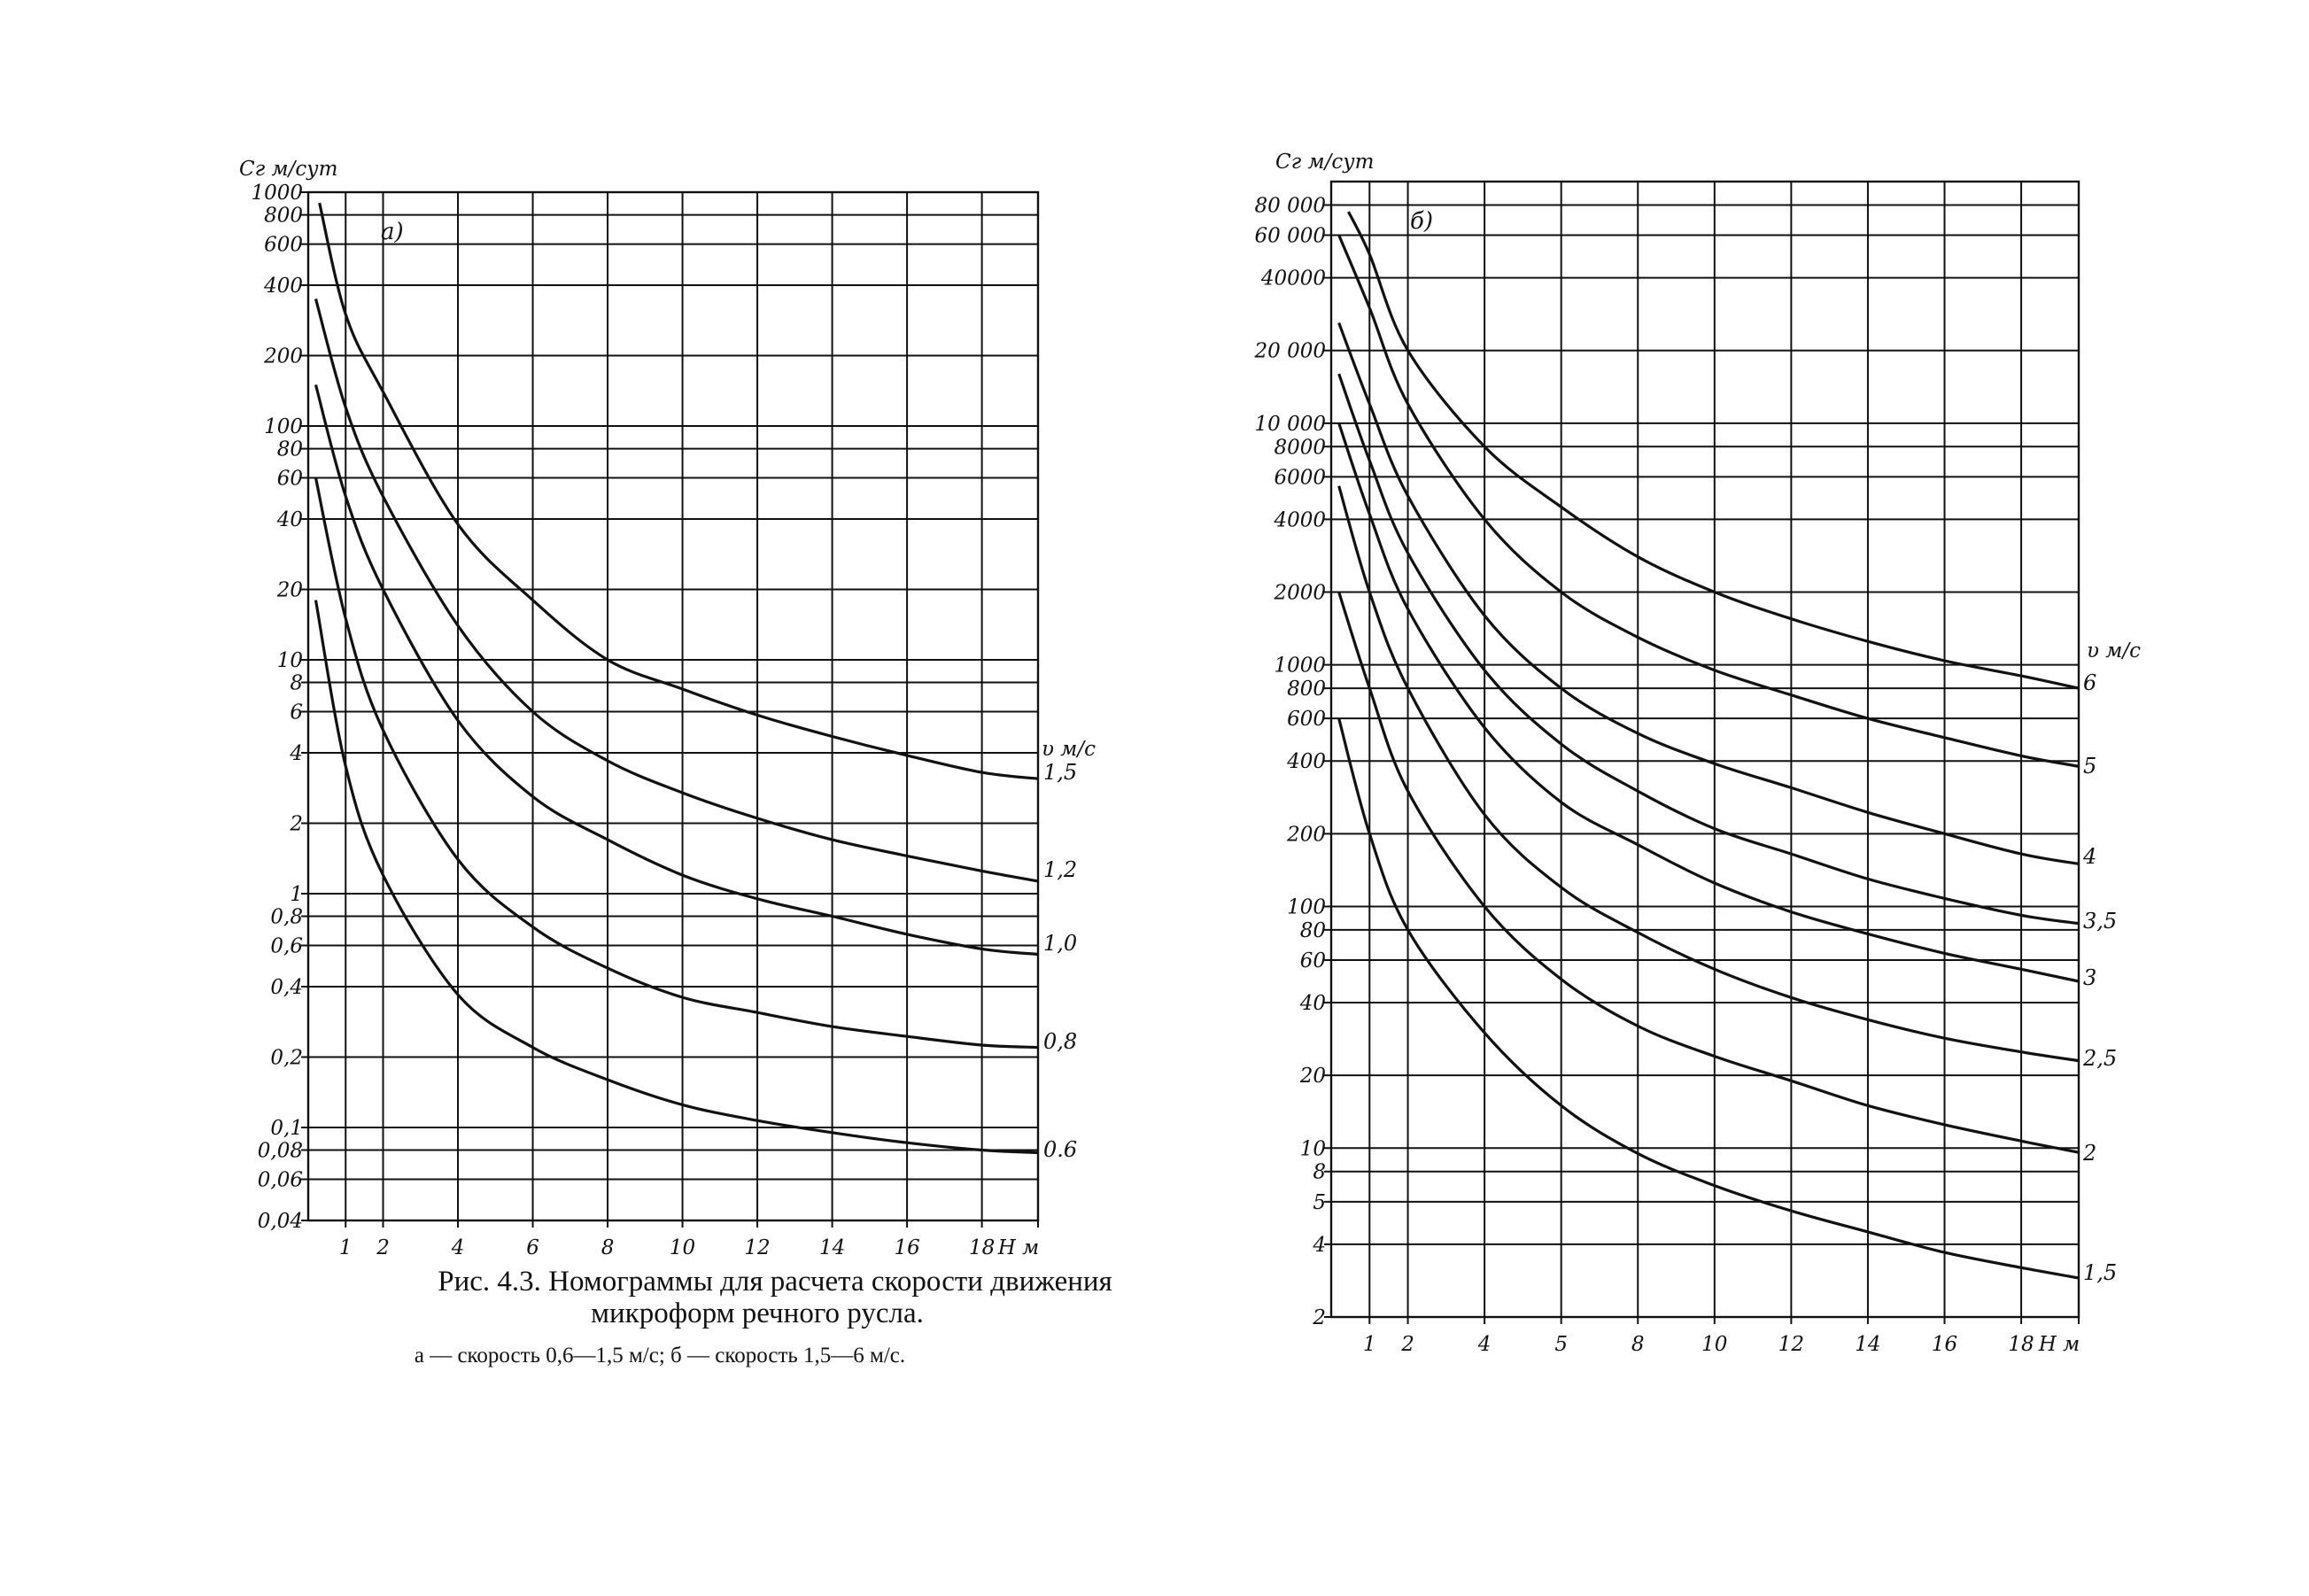  Describe the element at coordinates (1421, 221) in the screenshot. I see `panel-letter: б)` at that location.